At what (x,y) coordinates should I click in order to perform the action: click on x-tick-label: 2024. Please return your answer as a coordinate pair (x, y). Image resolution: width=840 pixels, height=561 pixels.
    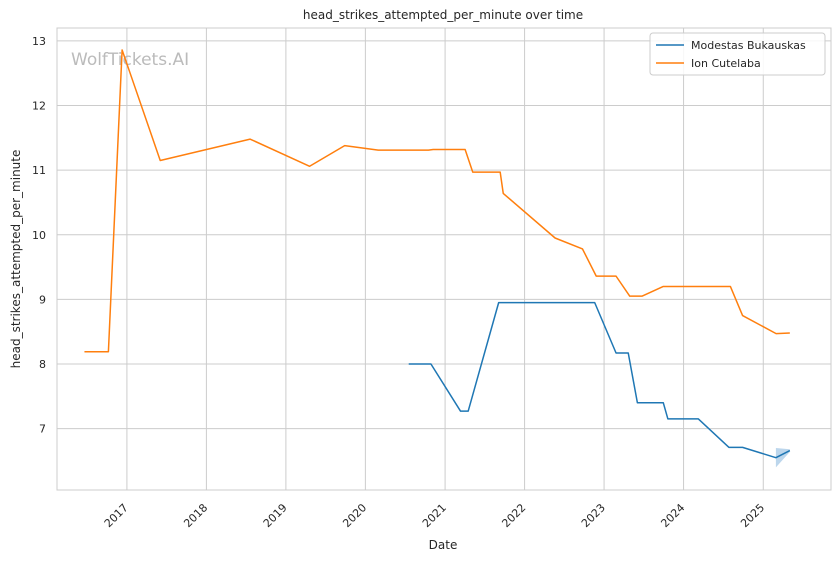
    Looking at the image, I should click on (672, 515).